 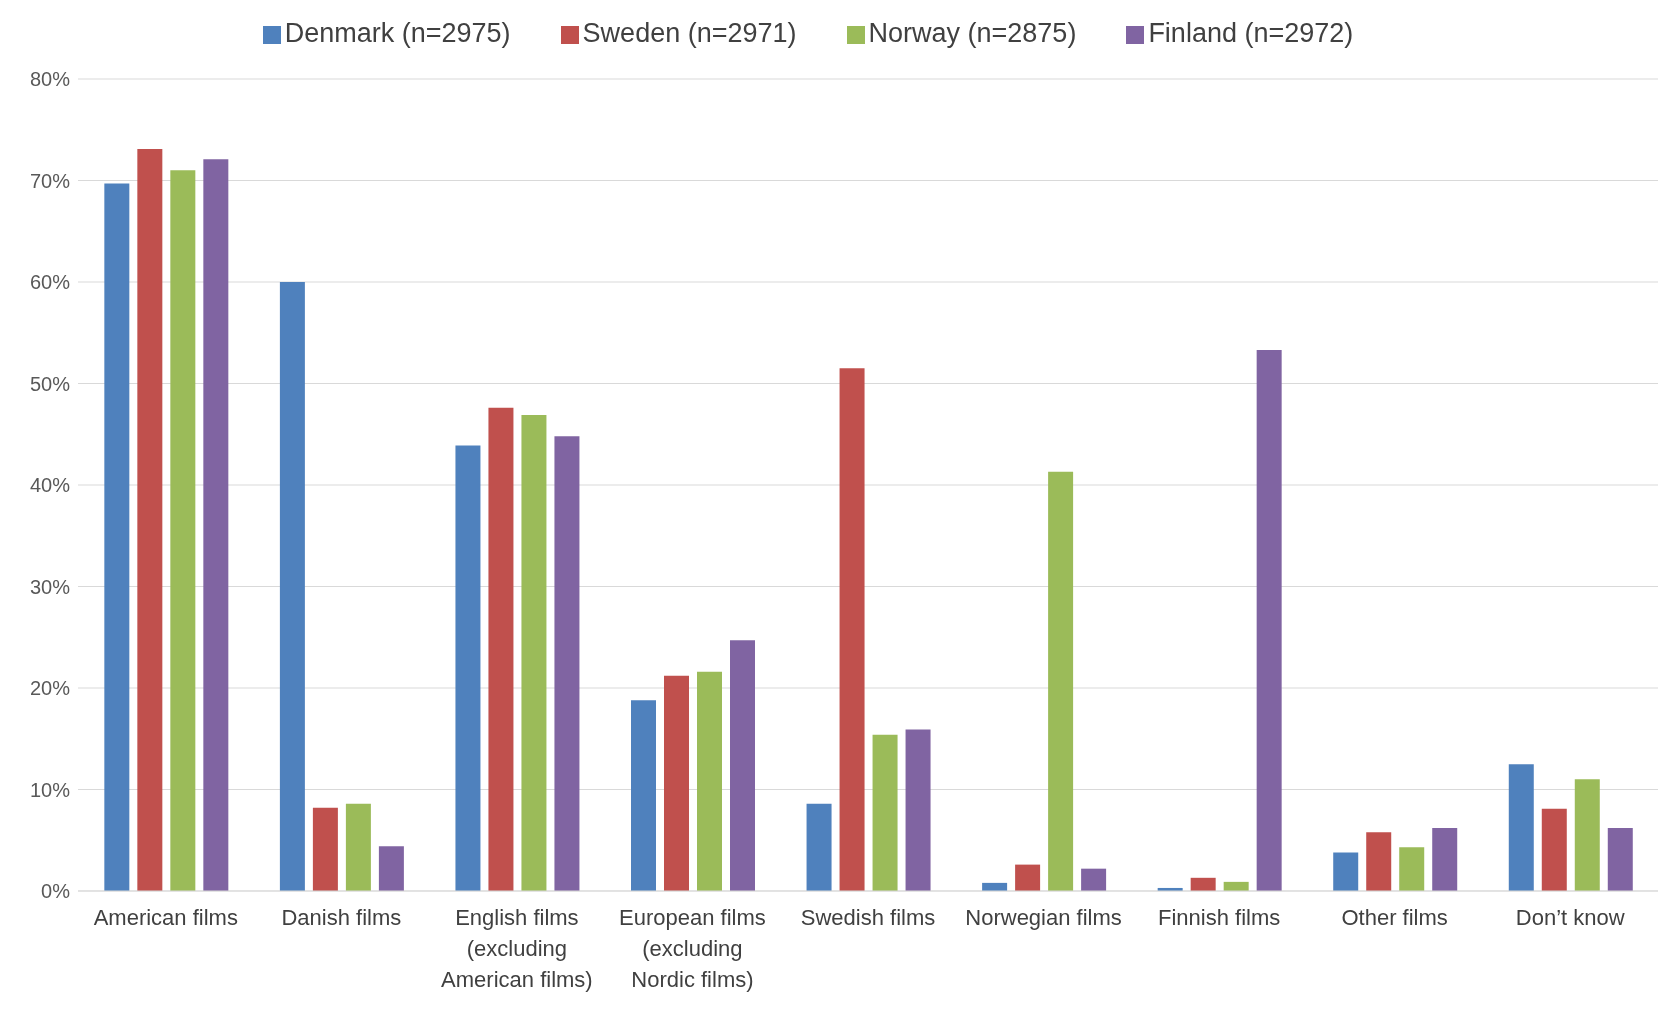 What do you see at coordinates (341, 917) in the screenshot?
I see `x-tick-label: Danish films` at bounding box center [341, 917].